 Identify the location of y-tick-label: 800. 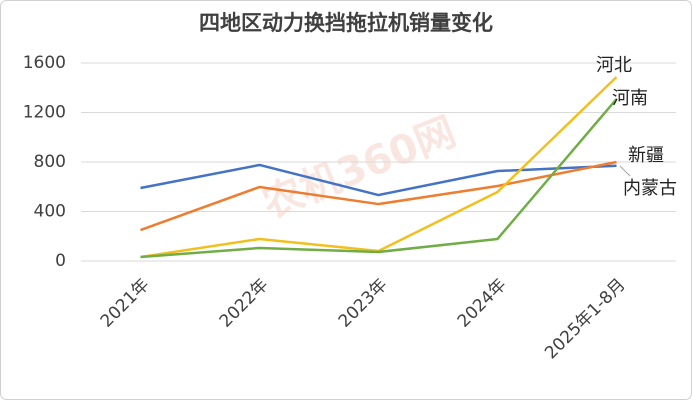
(50, 162).